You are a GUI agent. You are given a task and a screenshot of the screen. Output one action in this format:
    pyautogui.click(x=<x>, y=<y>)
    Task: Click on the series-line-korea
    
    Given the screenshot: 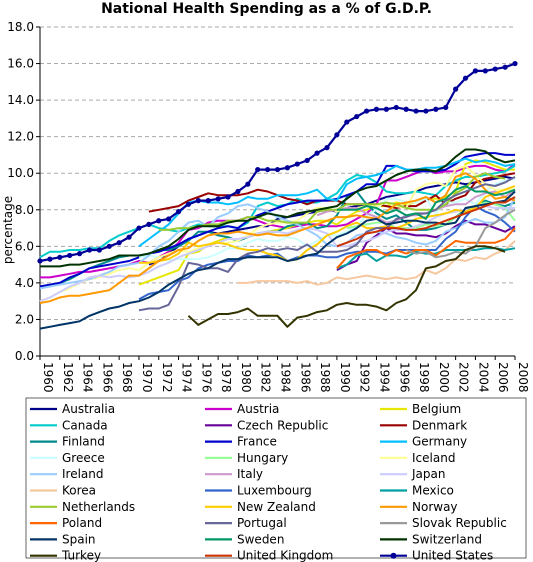 What is the action you would take?
    pyautogui.click(x=376, y=263)
    